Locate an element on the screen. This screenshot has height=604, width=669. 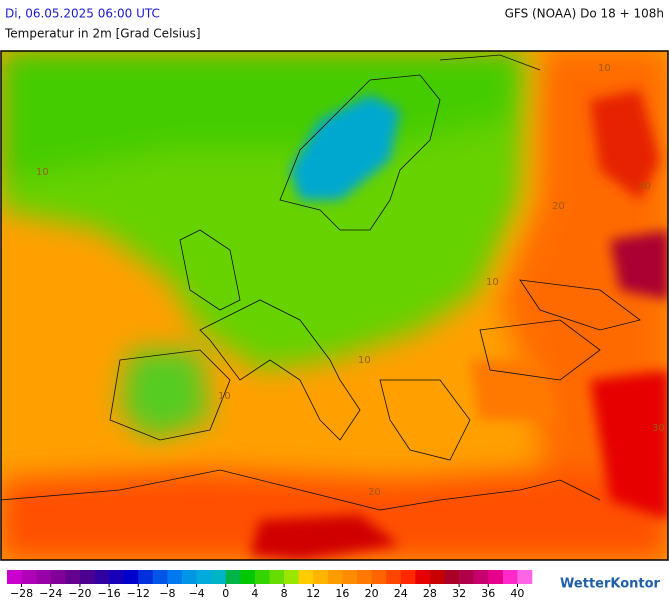
colorbar-tick-label: 24 is located at coordinates (401, 593).